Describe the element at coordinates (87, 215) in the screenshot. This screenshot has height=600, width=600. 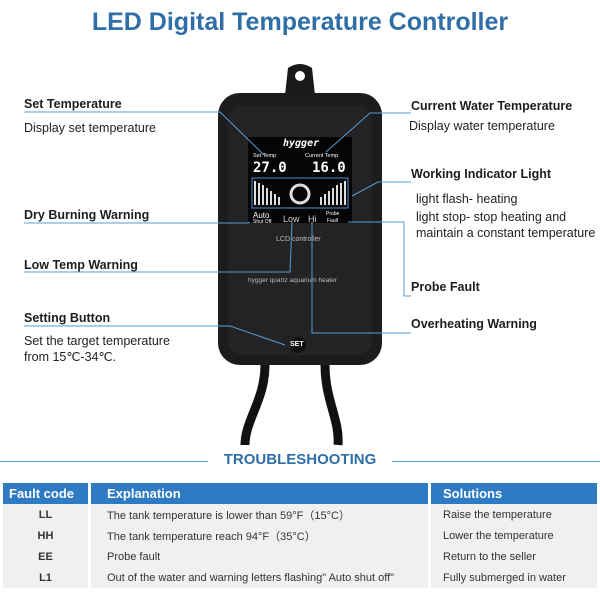
I see `dry-burning-label: Dry Burning Warning` at that location.